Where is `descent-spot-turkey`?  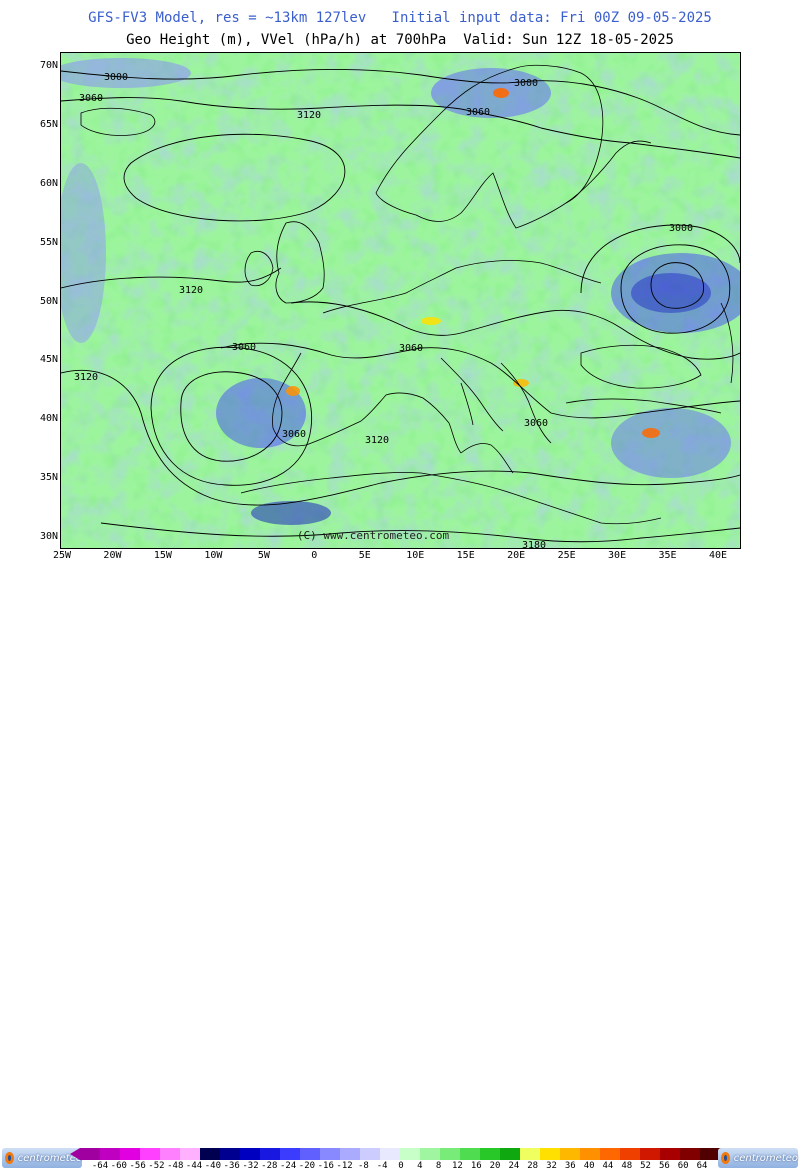
descent-spot-turkey is located at coordinates (651, 433).